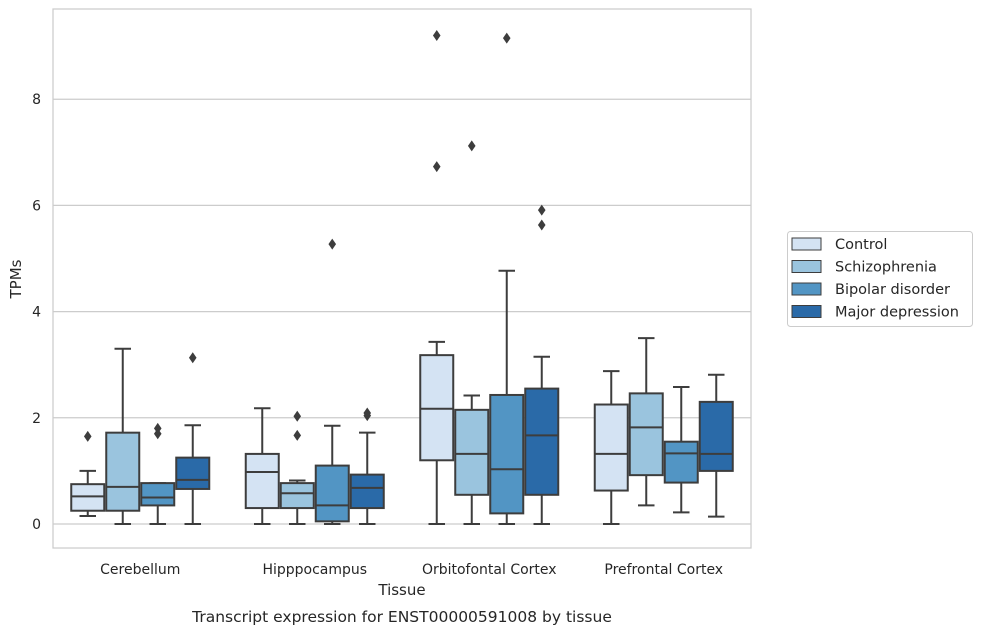  I want to click on y-tick-label: 4, so click(36, 313).